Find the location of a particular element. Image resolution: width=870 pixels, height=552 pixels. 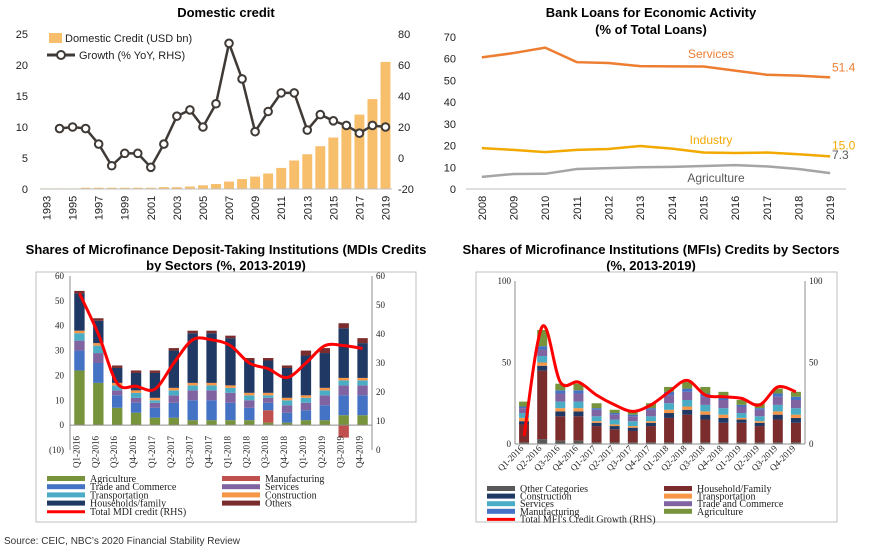

y-left-tick-label: 20 is located at coordinates (60, 375).